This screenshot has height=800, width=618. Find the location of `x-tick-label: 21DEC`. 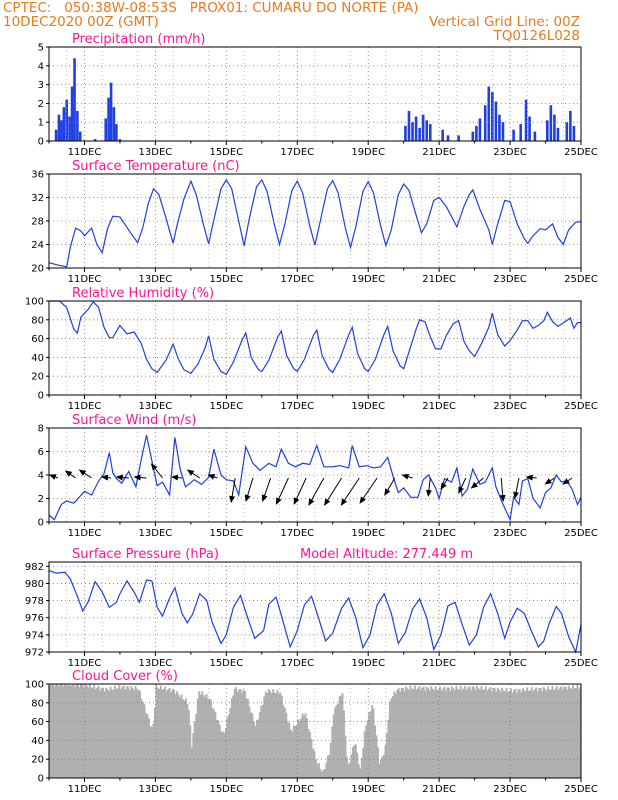

x-tick-label: 21DEC is located at coordinates (439, 279).